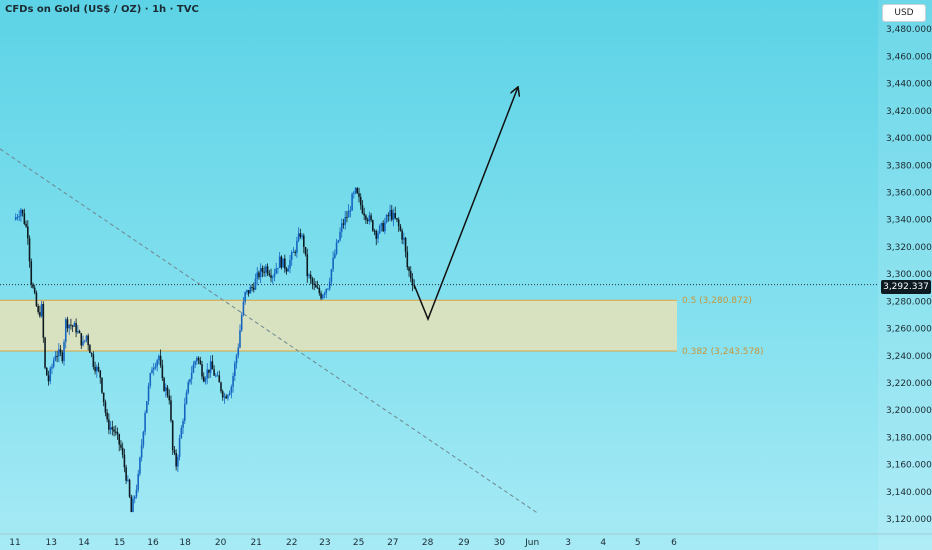 The image size is (932, 550). I want to click on x-tick-label: 3, so click(568, 543).